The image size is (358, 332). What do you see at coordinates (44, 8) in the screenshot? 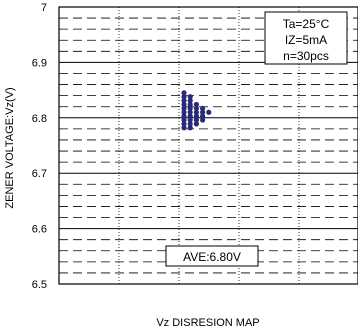
I see `y-tick-label: 7` at bounding box center [44, 8].